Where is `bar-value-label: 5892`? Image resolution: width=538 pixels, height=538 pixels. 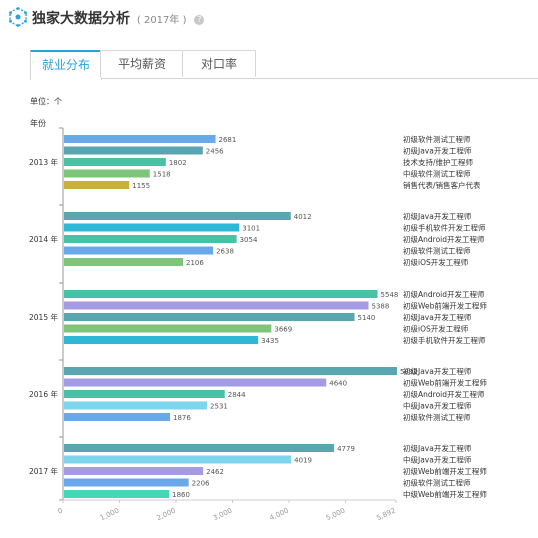 bar-value-label: 5892 is located at coordinates (409, 372).